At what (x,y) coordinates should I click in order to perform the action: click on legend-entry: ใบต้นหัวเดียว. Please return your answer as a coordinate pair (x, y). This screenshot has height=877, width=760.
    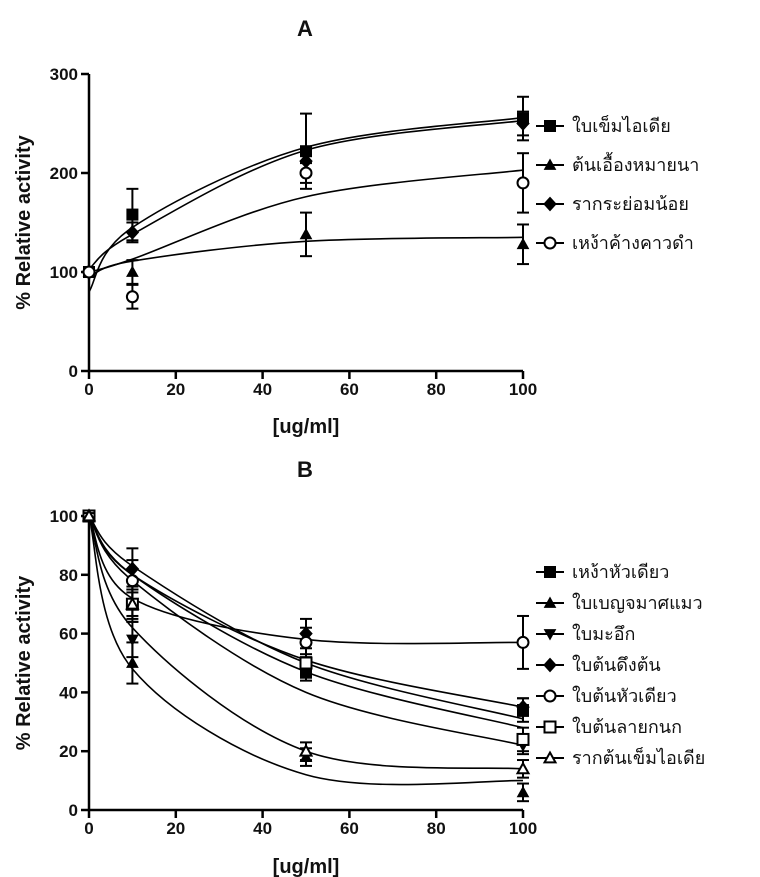
    Looking at the image, I should click on (606, 696).